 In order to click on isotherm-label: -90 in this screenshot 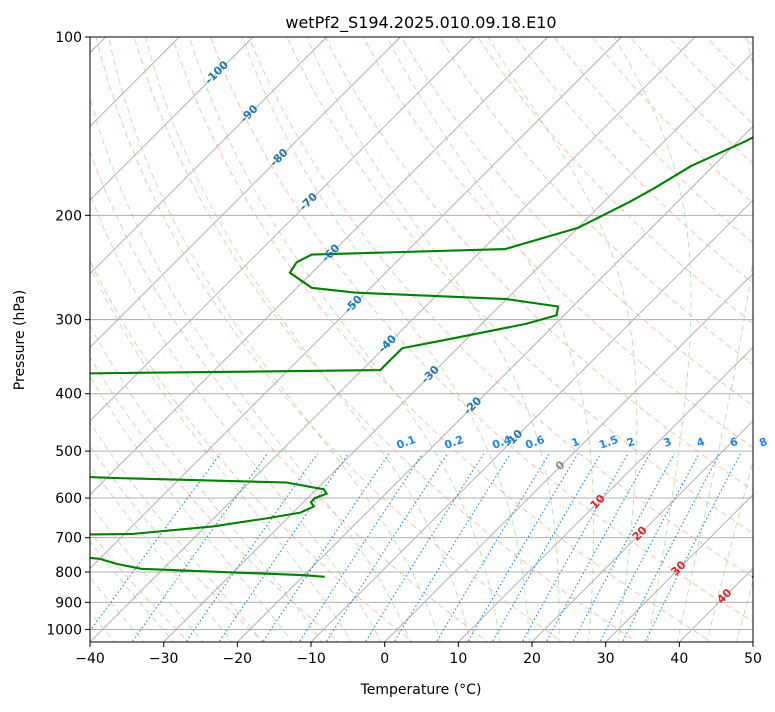, I will do `click(248, 113)`.